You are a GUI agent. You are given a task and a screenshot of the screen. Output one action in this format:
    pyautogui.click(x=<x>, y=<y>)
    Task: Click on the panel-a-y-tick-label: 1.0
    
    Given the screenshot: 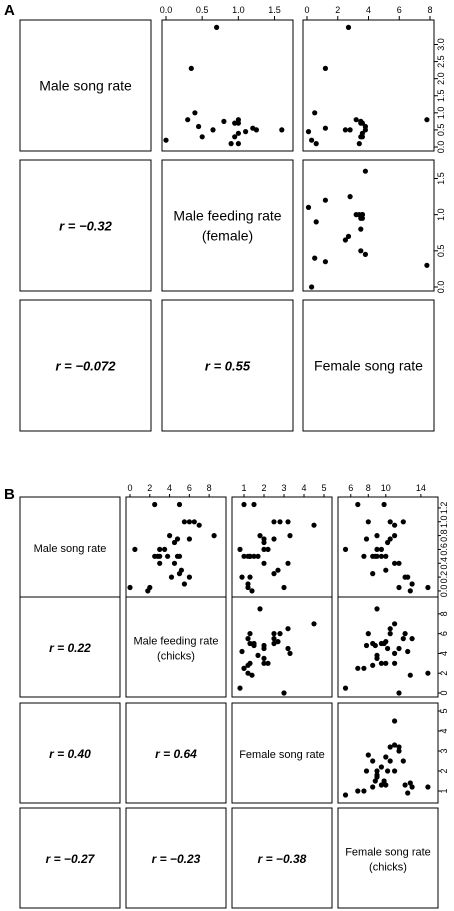 What is the action you would take?
    pyautogui.click(x=441, y=113)
    